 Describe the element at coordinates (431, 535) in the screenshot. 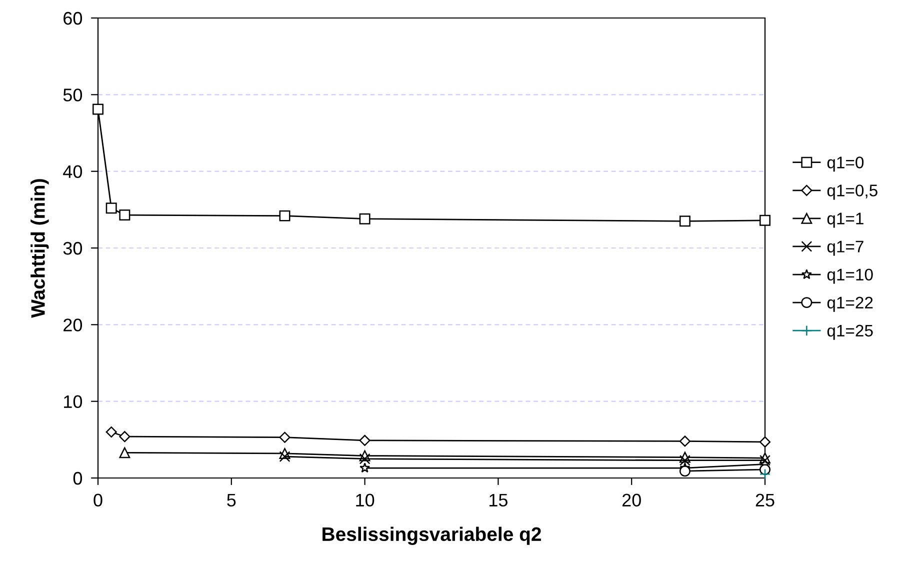

I see `x-axis-title: Beslissingsvariabele q2` at that location.